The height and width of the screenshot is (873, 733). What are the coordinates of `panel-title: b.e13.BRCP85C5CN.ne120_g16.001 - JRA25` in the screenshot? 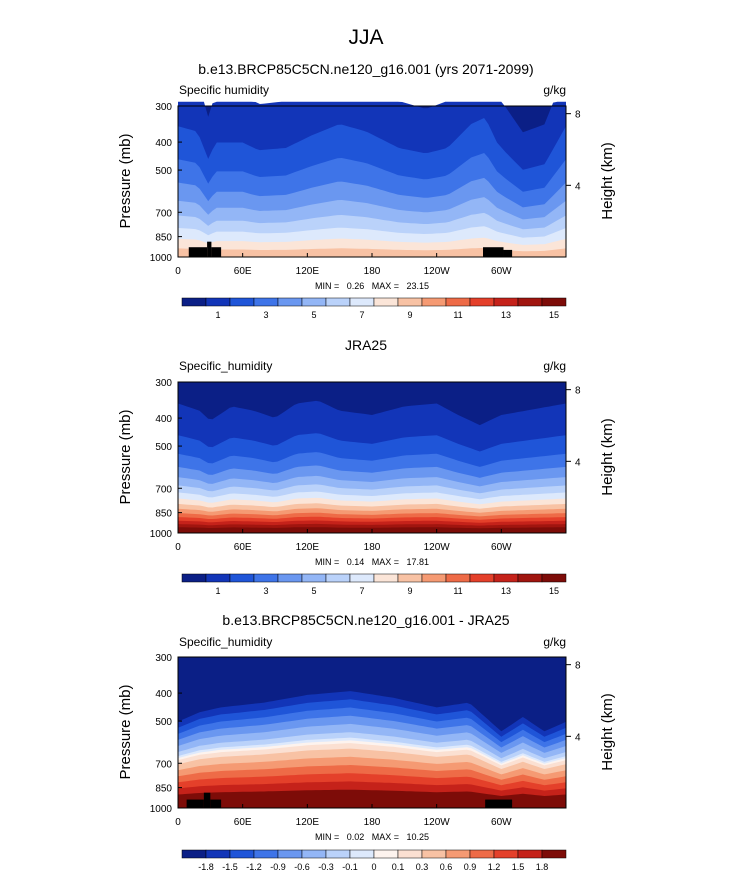 It's located at (365, 620).